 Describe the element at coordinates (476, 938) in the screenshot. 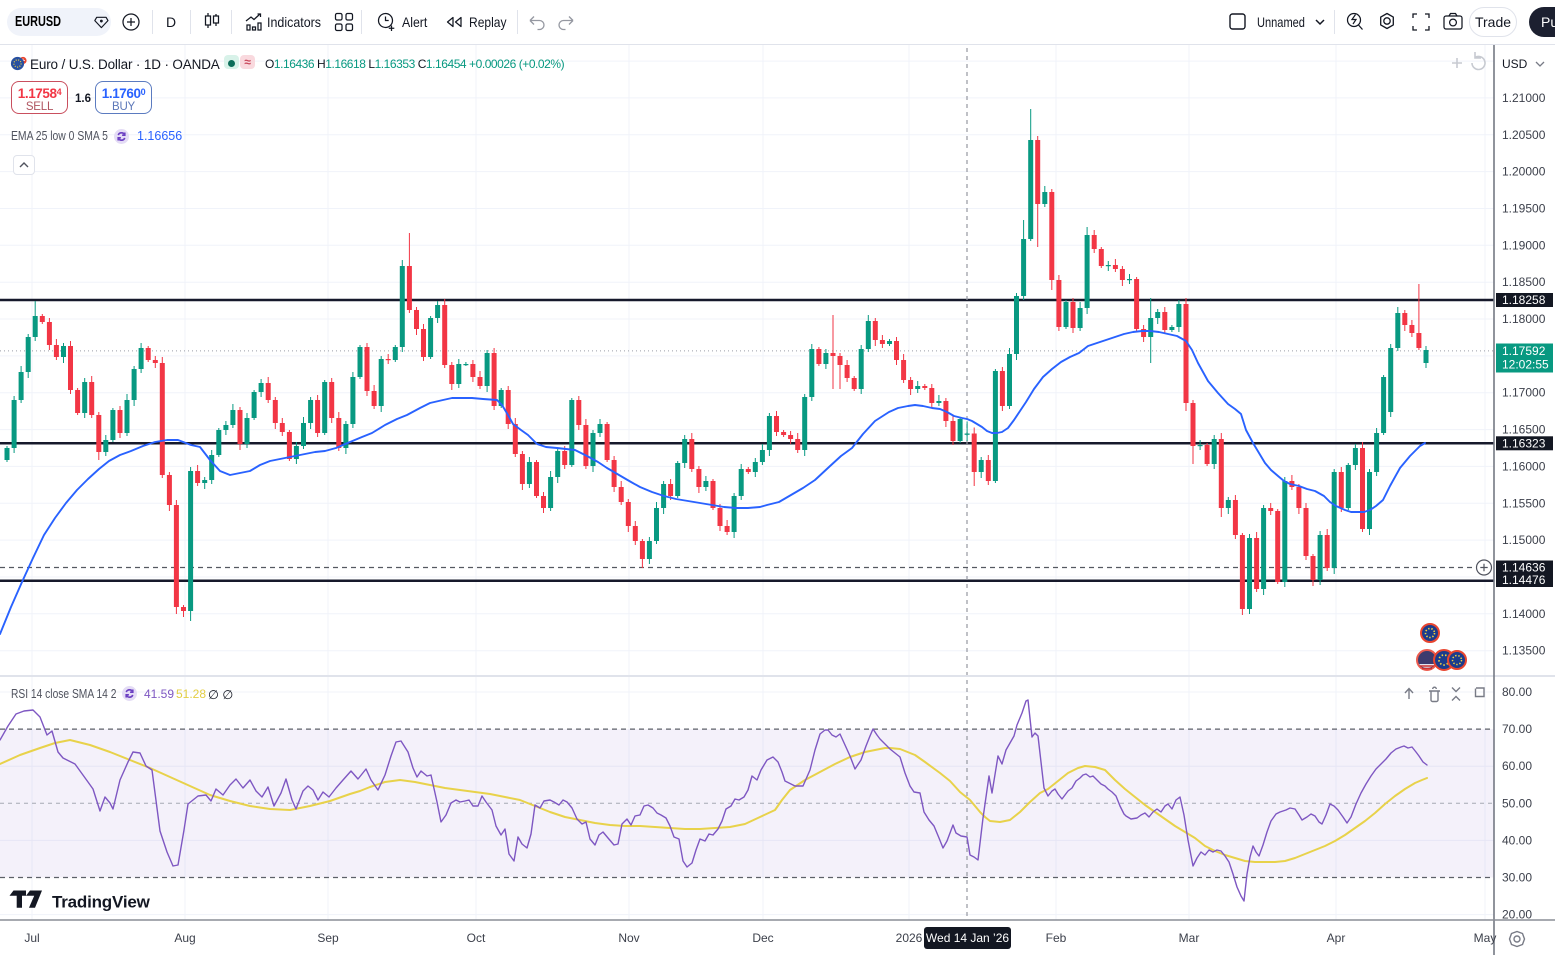

I see `svg-text: Oct` at that location.